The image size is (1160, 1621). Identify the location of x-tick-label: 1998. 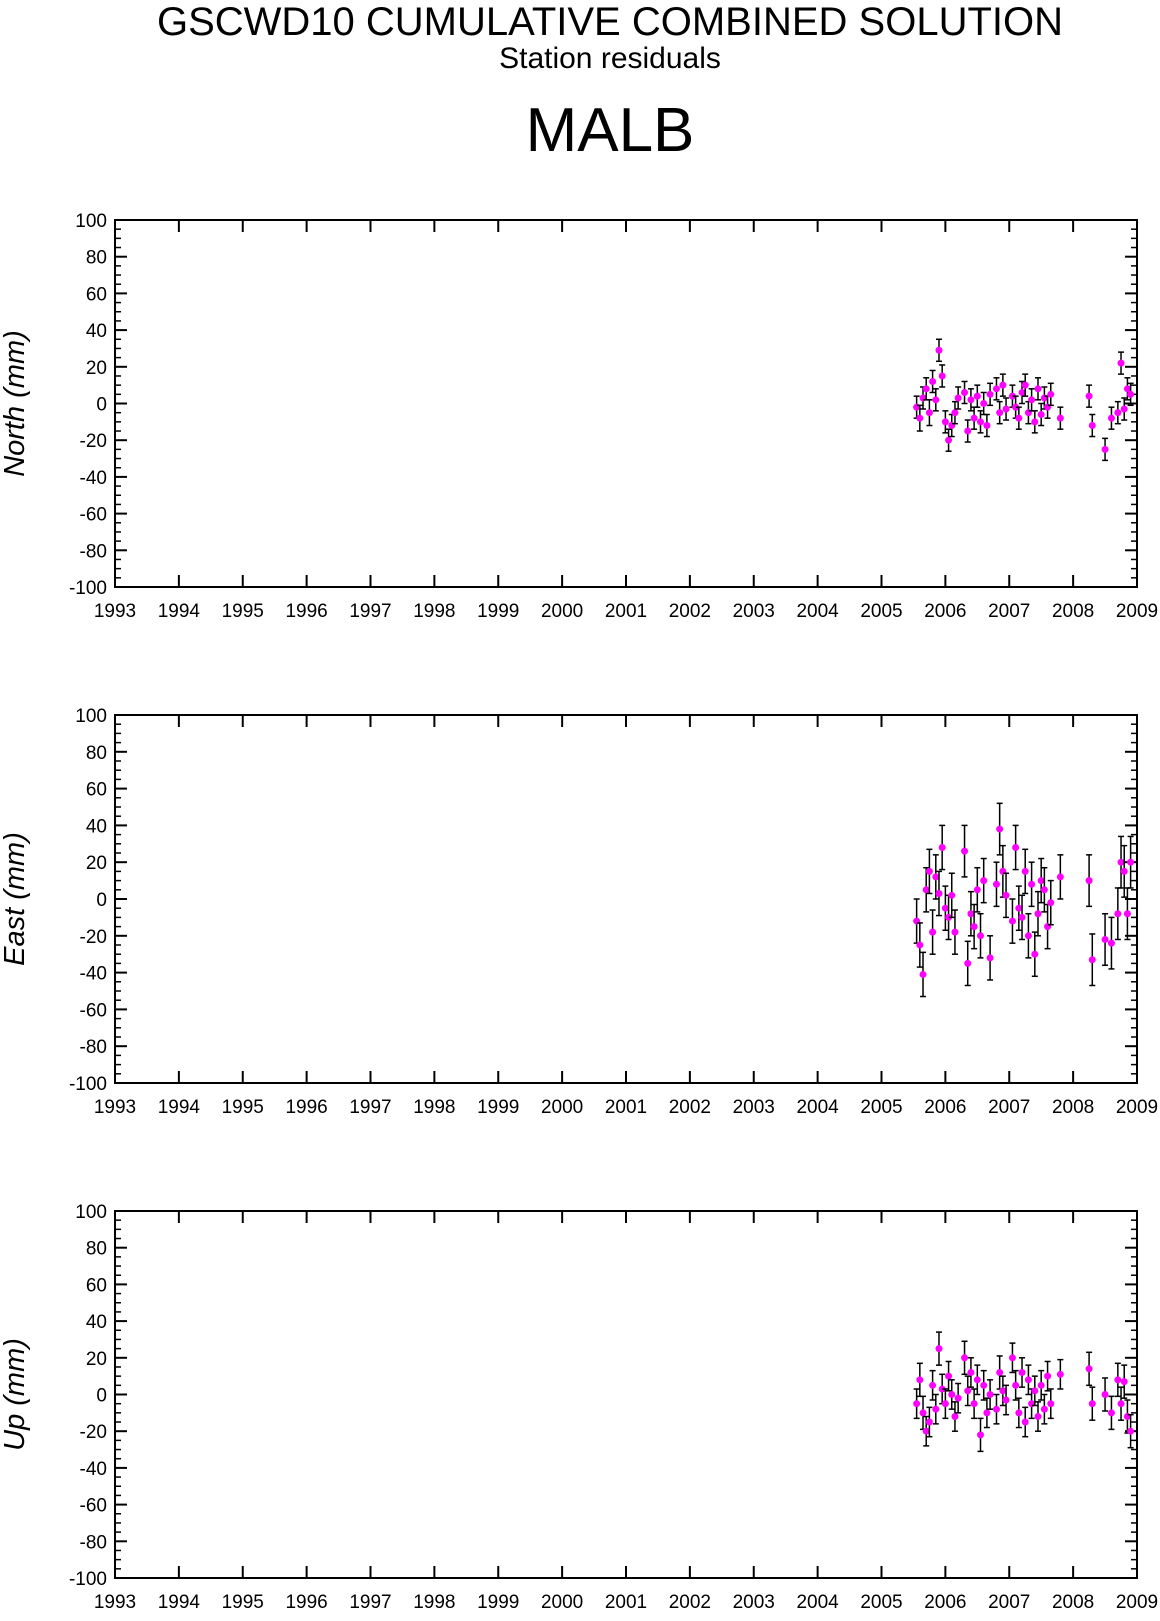
(434, 1107).